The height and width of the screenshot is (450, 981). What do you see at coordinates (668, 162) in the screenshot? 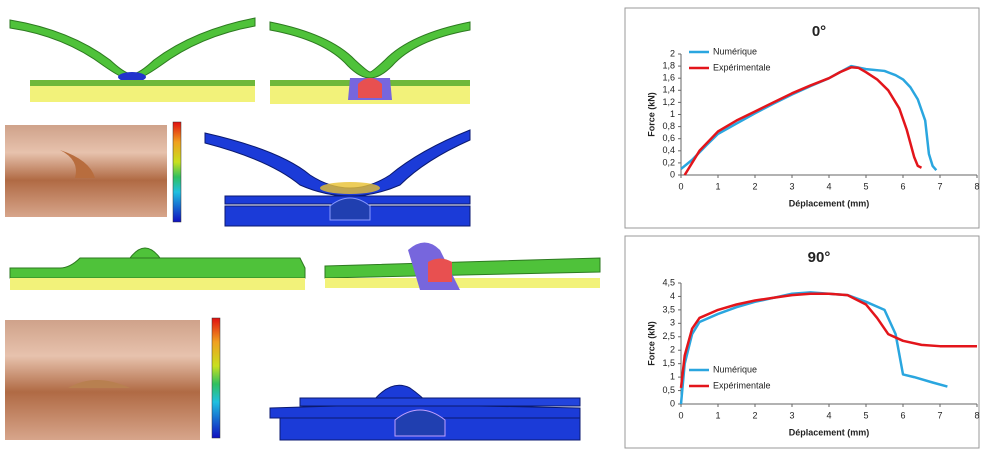
I see `y-tick-label: 0,2` at bounding box center [668, 162].